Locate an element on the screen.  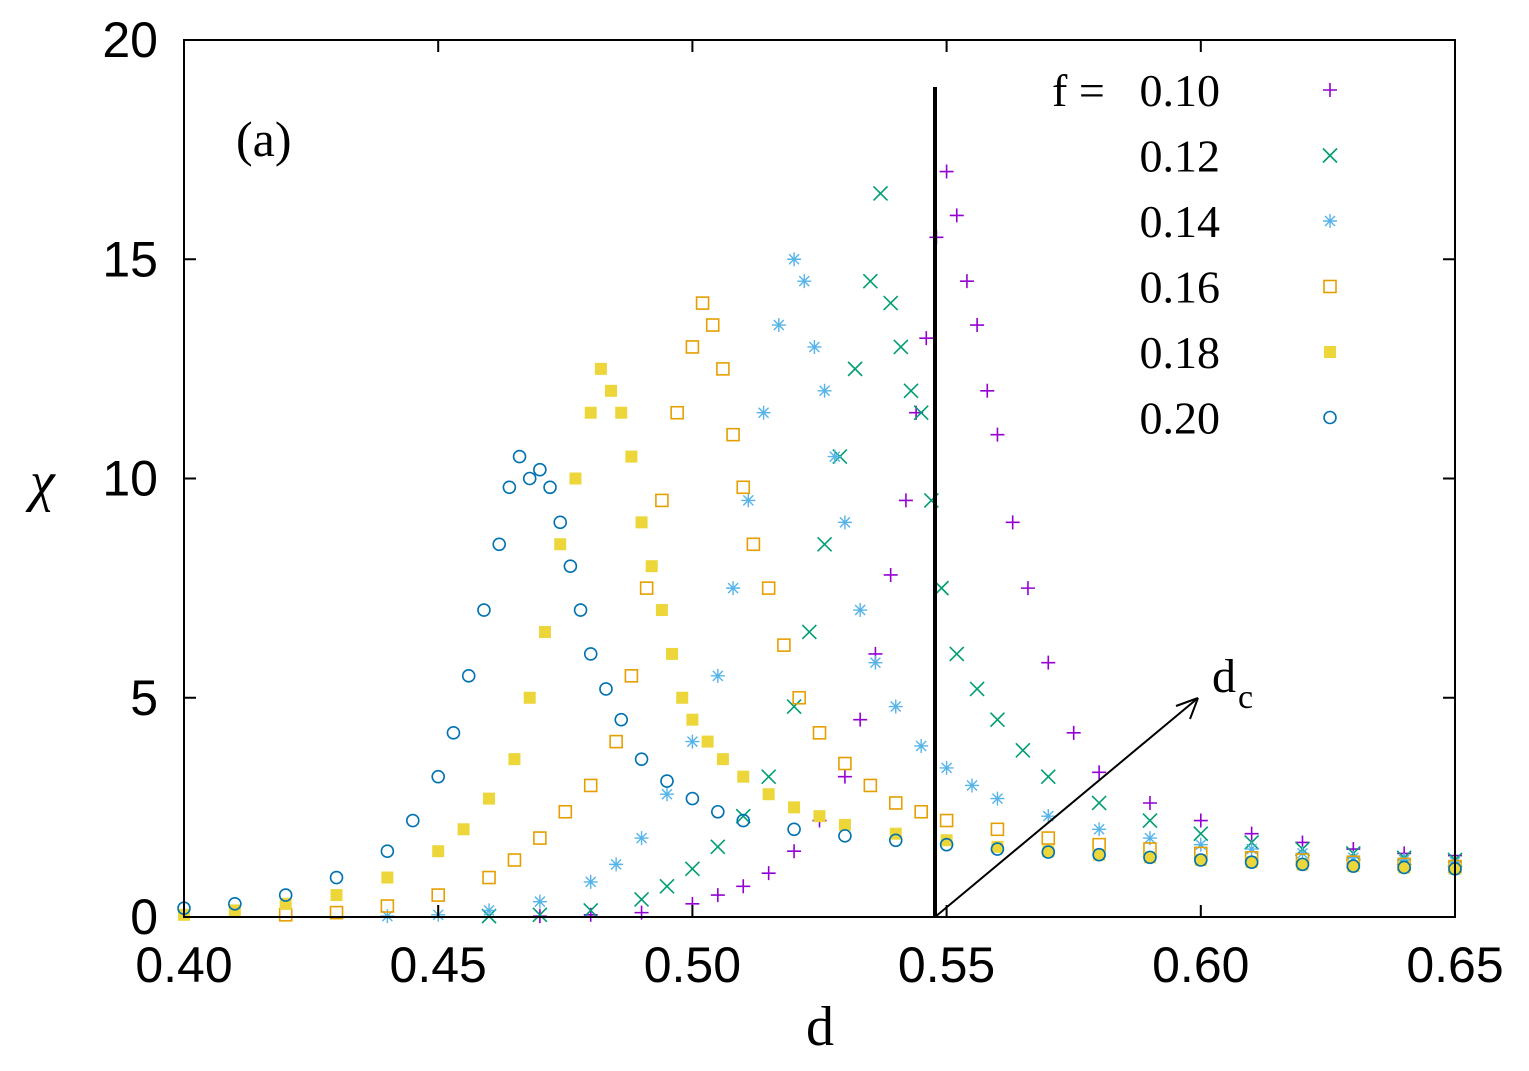
x-tick-label: 0.45 is located at coordinates (438, 965).